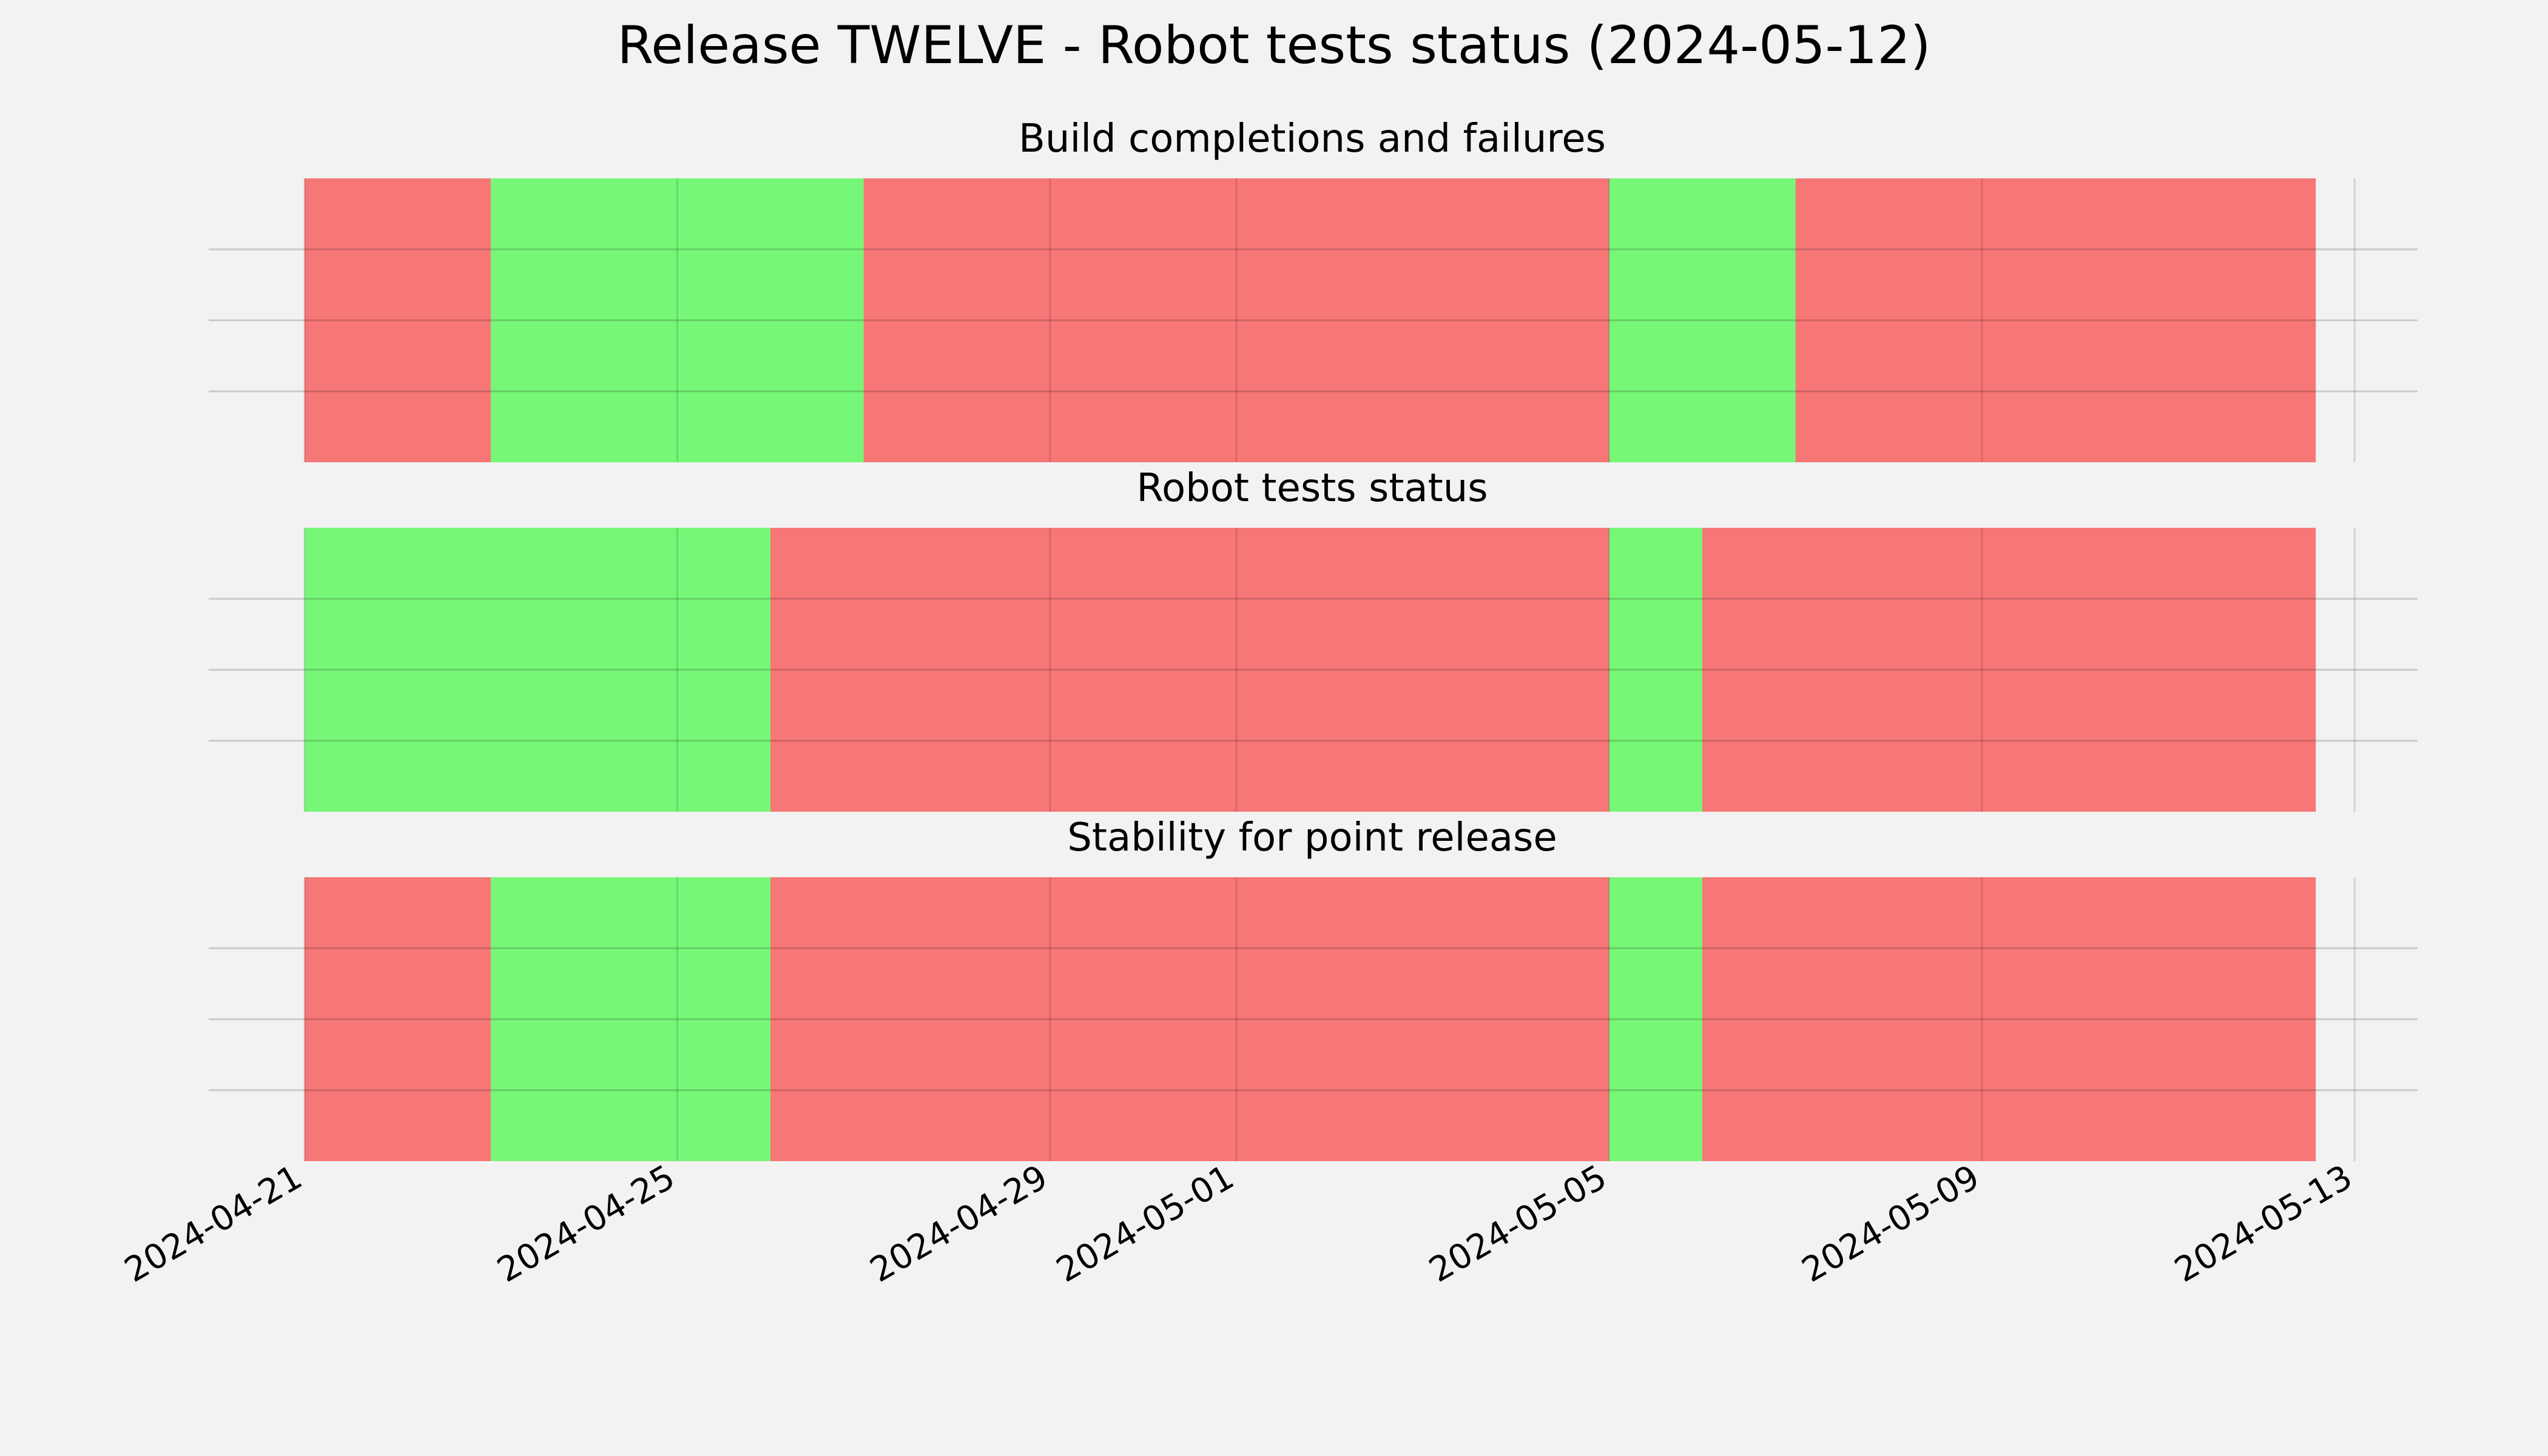 This screenshot has height=1456, width=2548. Describe the element at coordinates (1312, 488) in the screenshot. I see `panel-title: Robot tests status` at that location.